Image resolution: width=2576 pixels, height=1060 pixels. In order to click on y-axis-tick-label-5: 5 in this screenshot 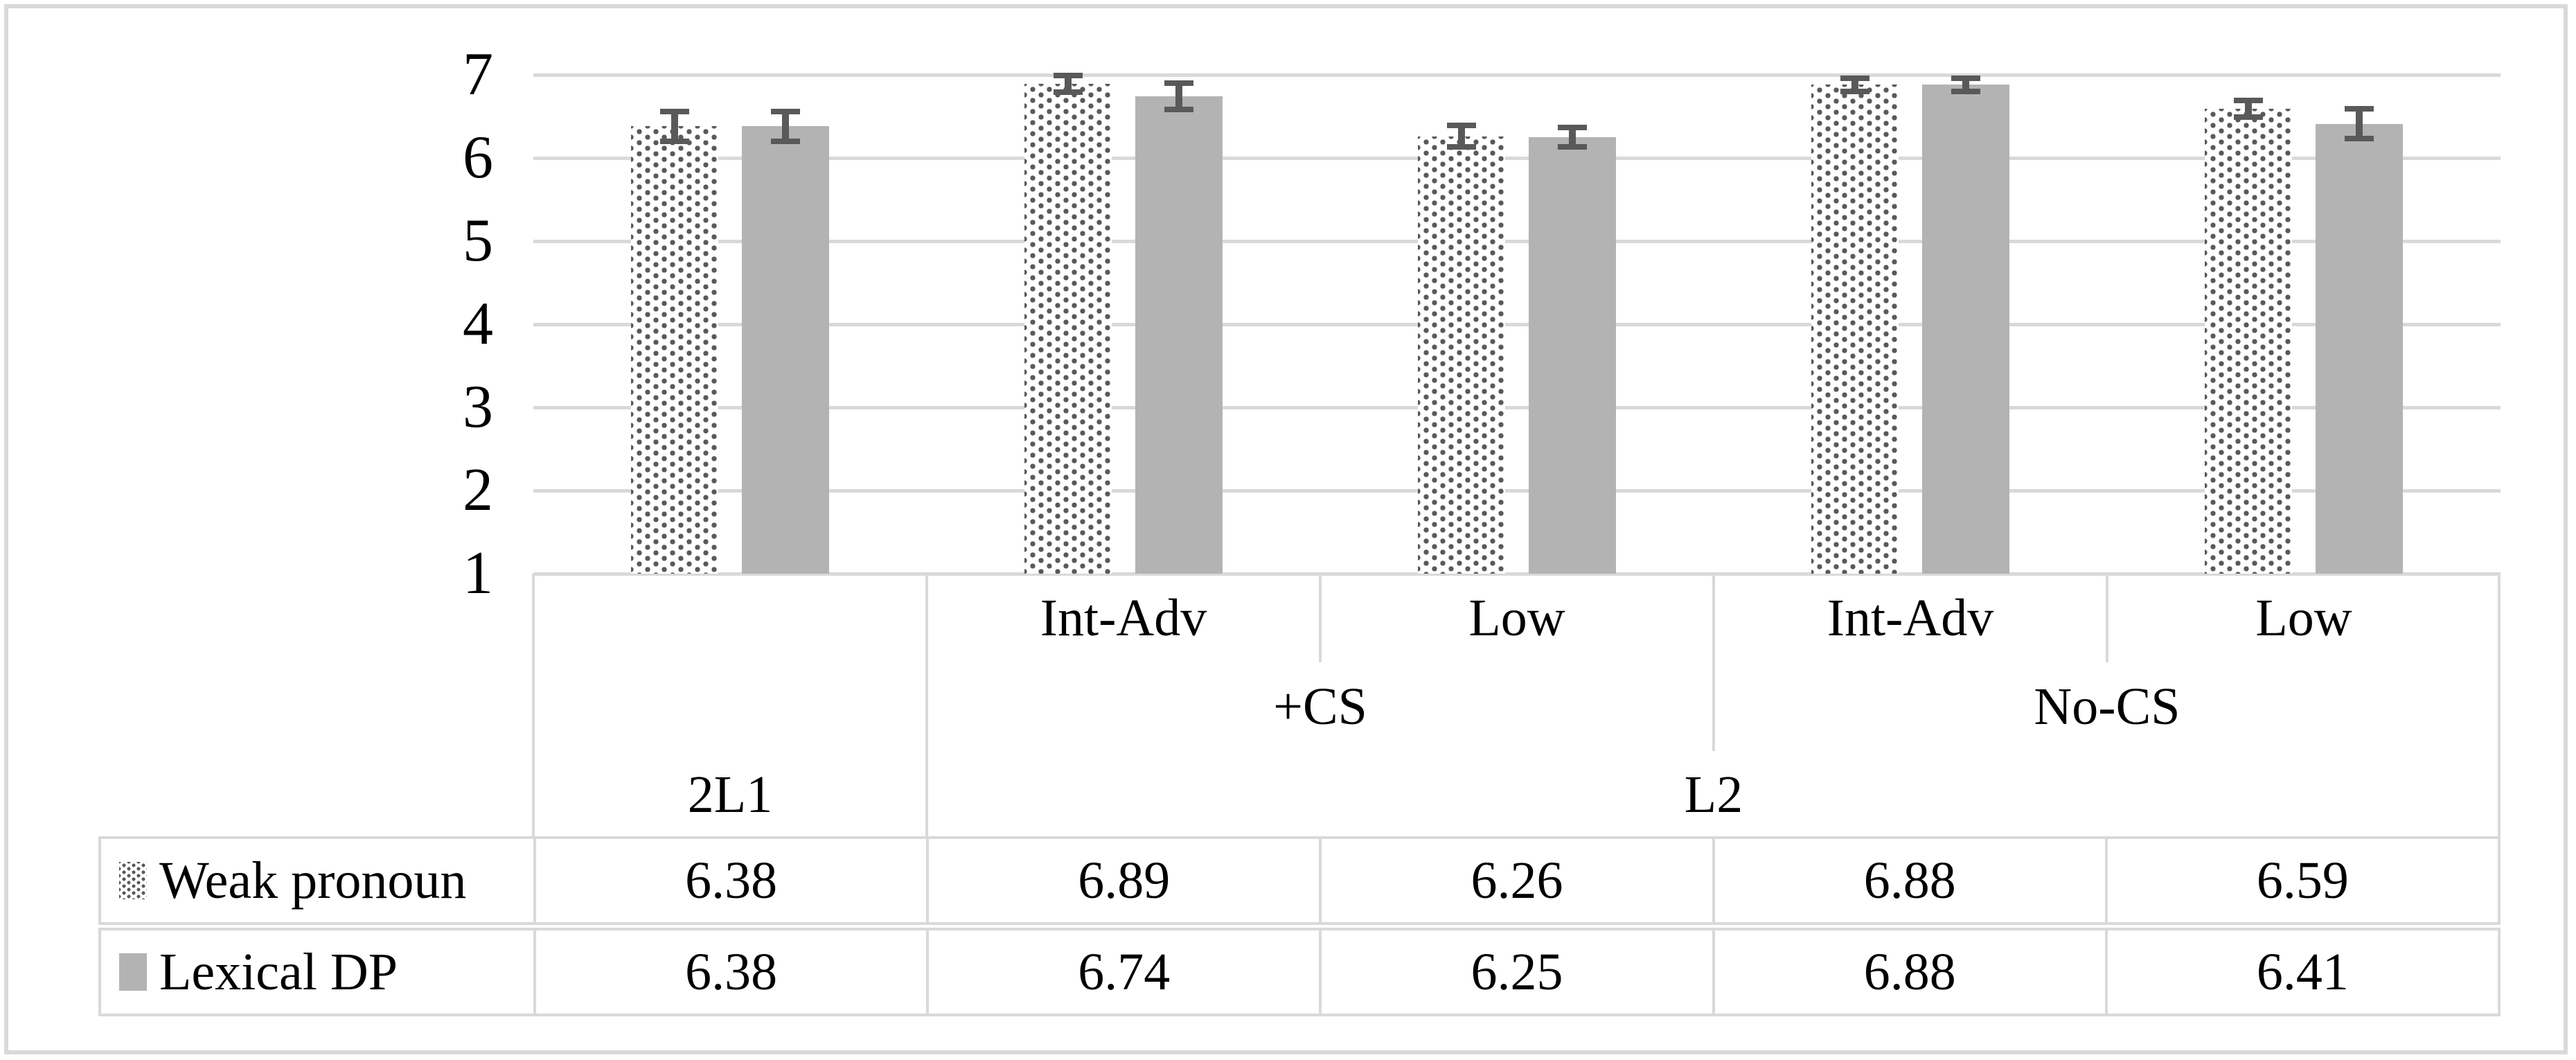, I will do `click(478, 240)`.